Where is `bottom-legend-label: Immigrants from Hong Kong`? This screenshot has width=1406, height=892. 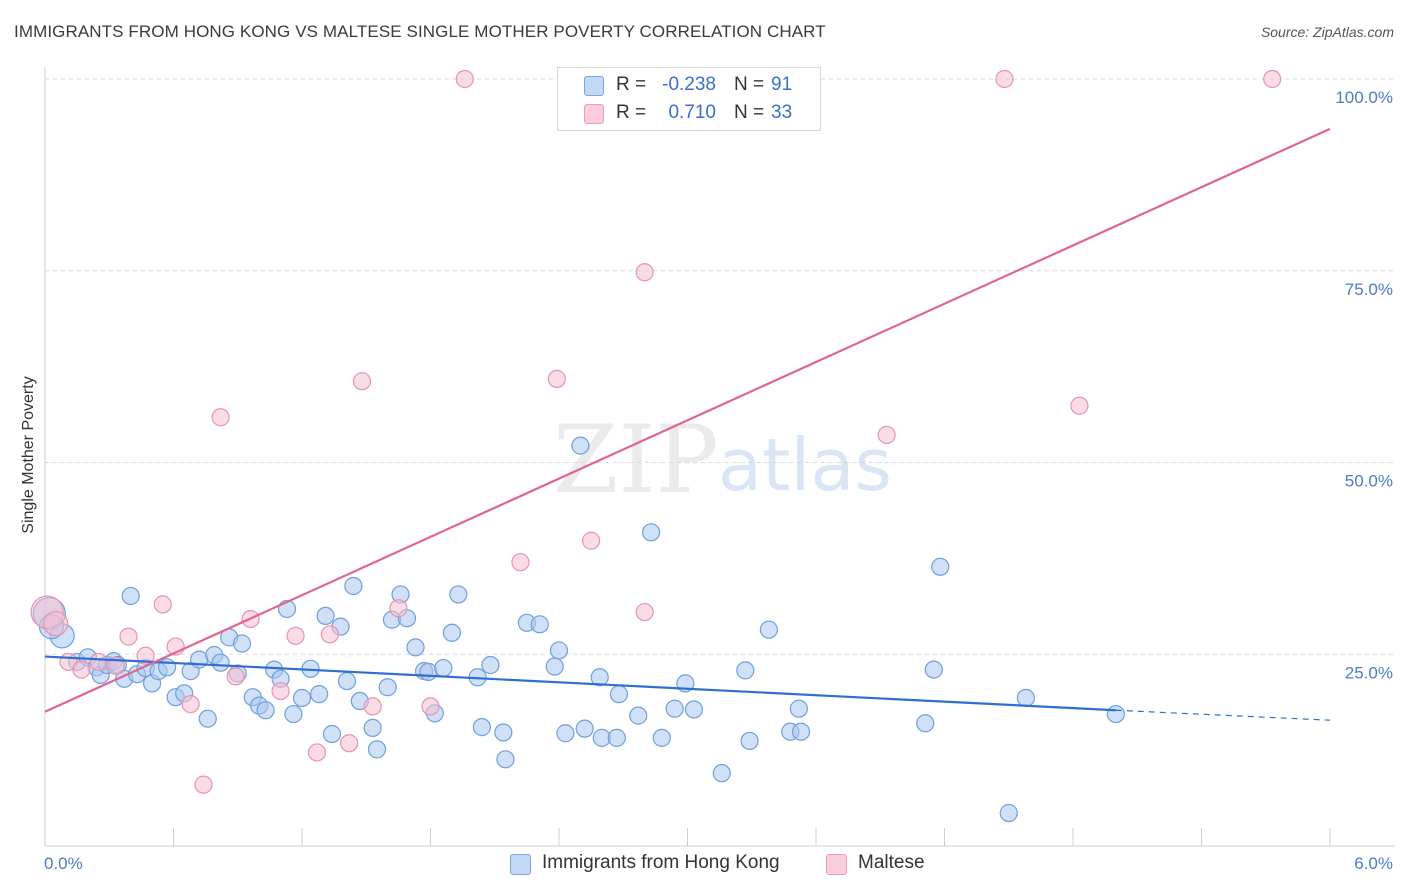
bottom-legend-label: Immigrants from Hong Kong is located at coordinates (661, 862).